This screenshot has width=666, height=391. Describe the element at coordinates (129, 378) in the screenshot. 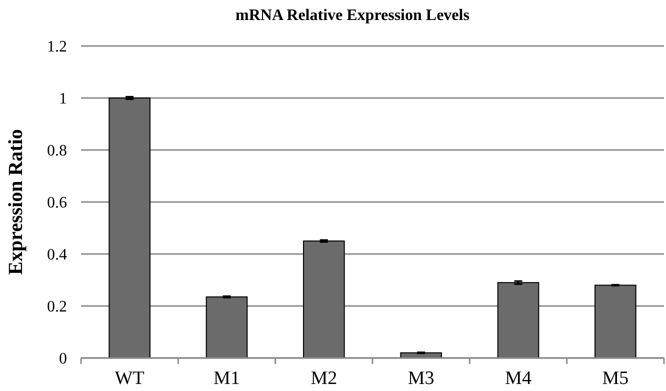

I see `x-tick-label: WT` at that location.